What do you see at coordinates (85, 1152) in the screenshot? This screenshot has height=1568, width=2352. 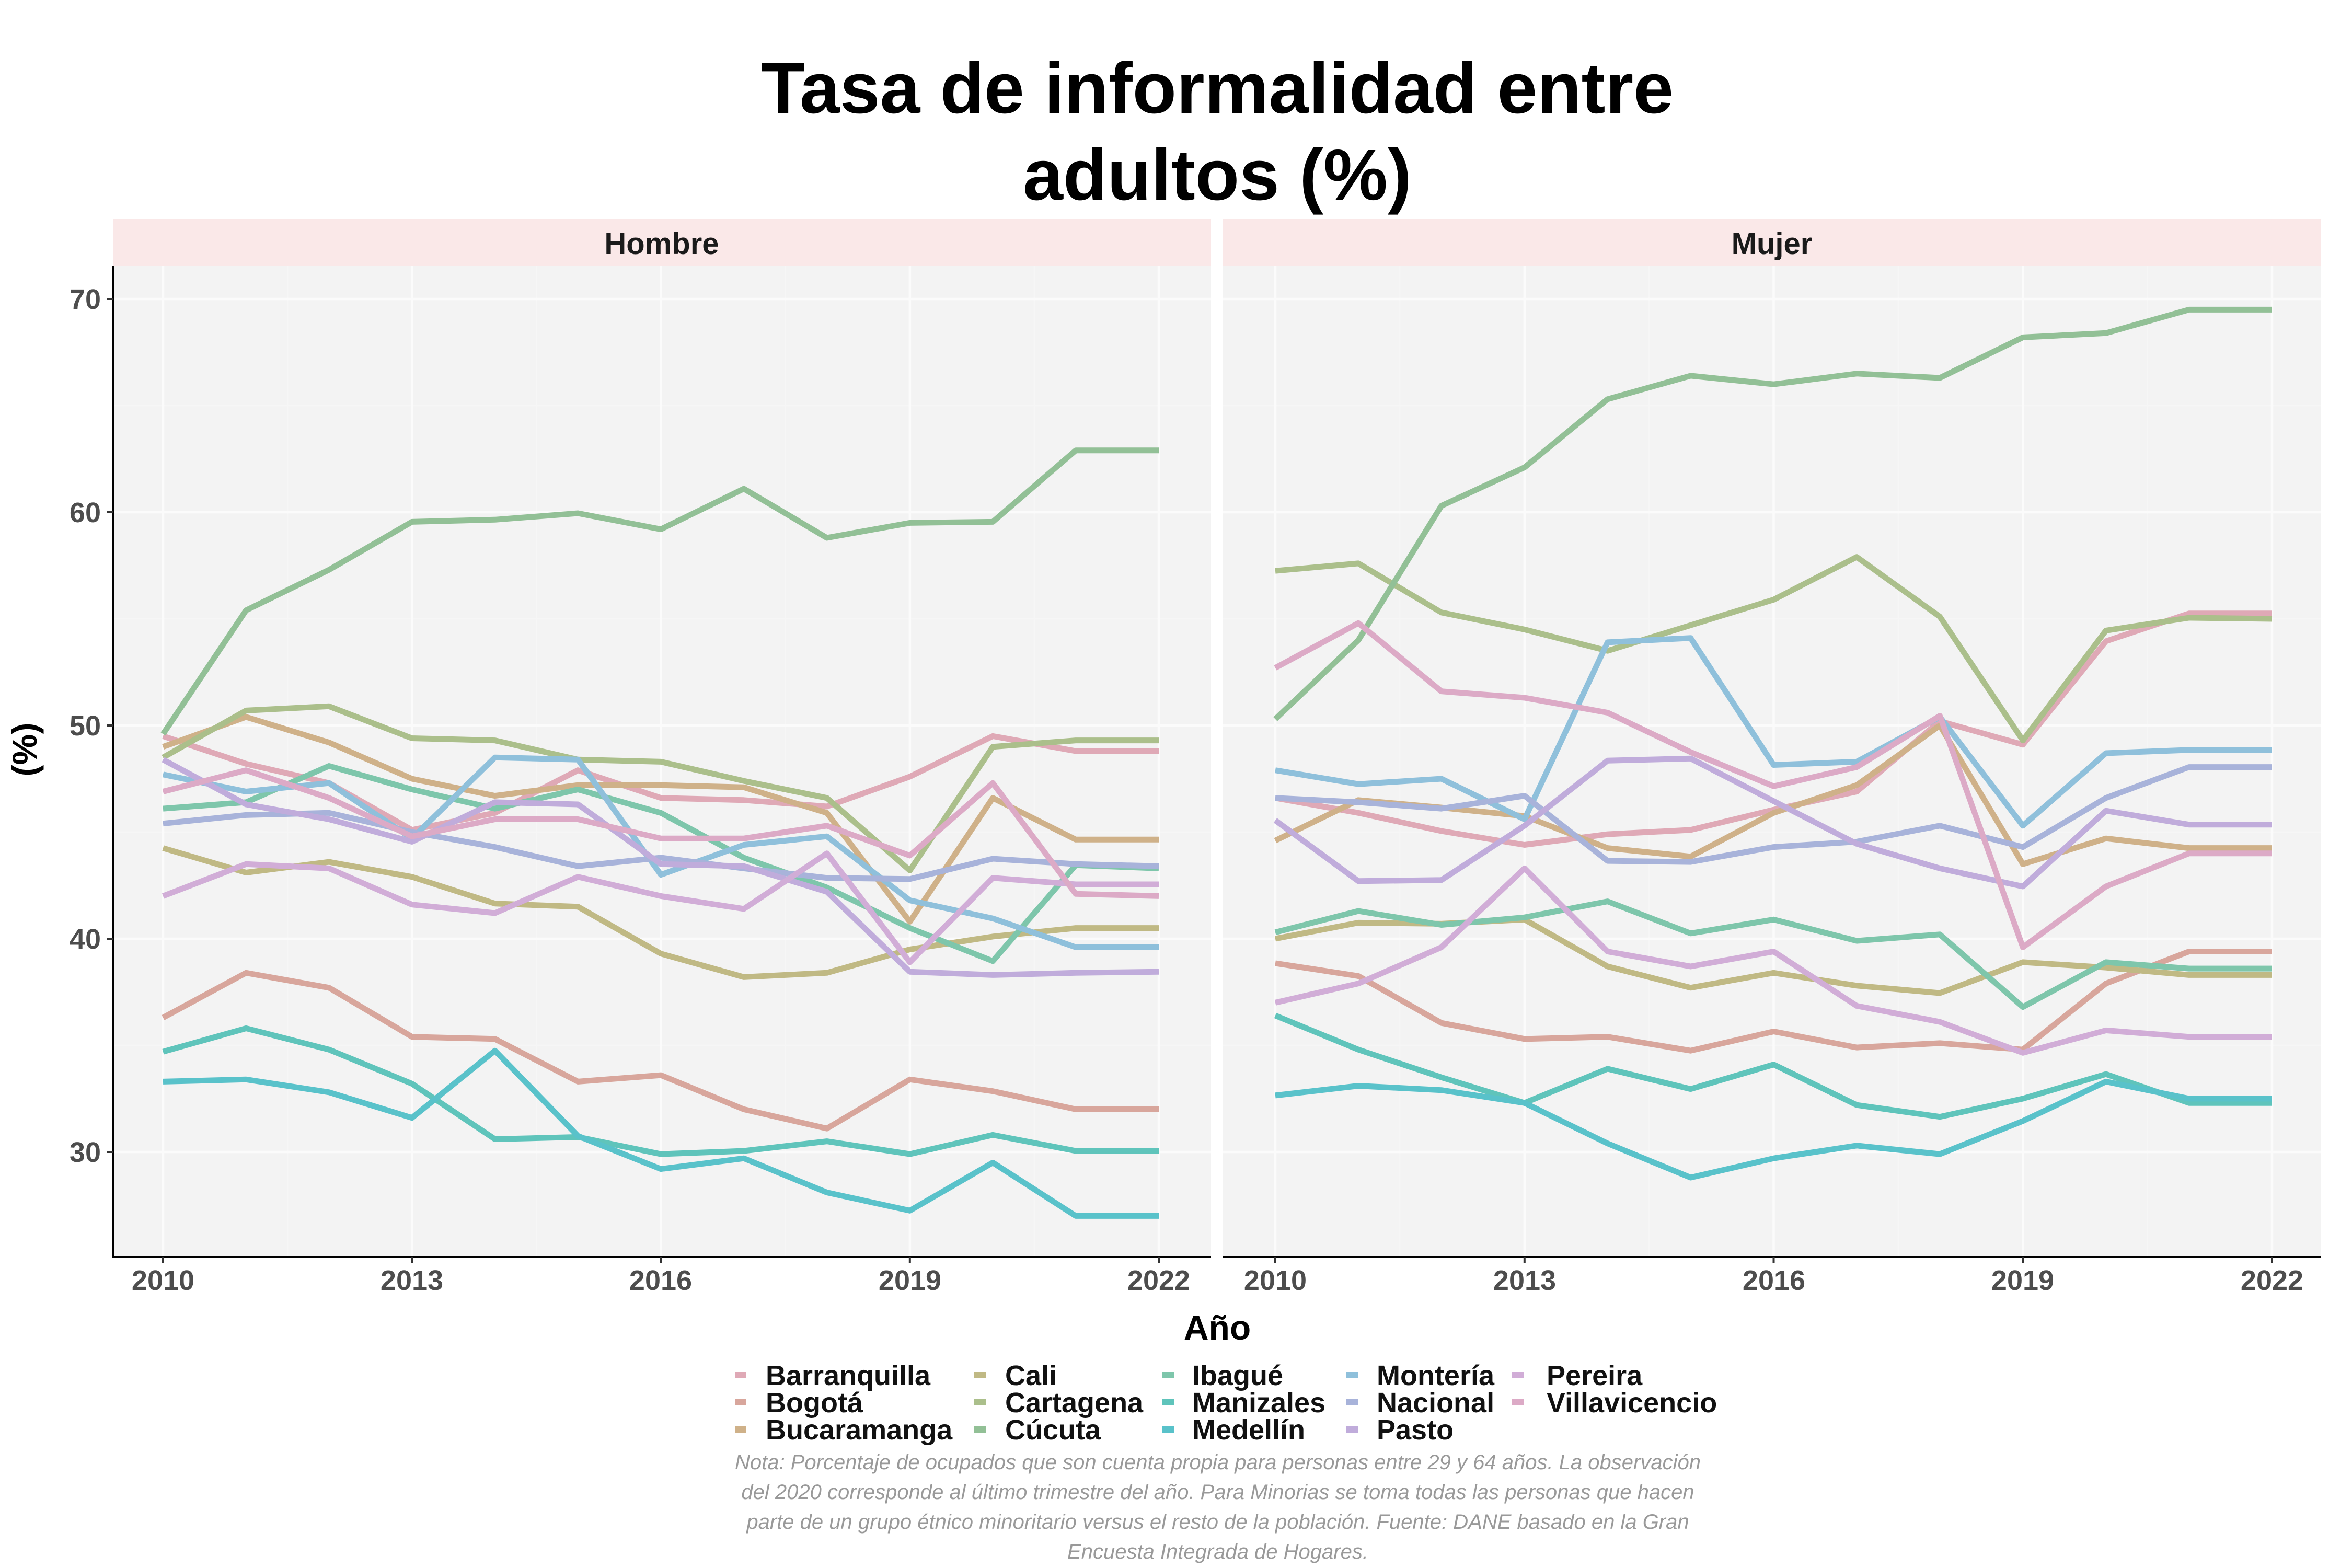 I see `svg-text: 30` at bounding box center [85, 1152].